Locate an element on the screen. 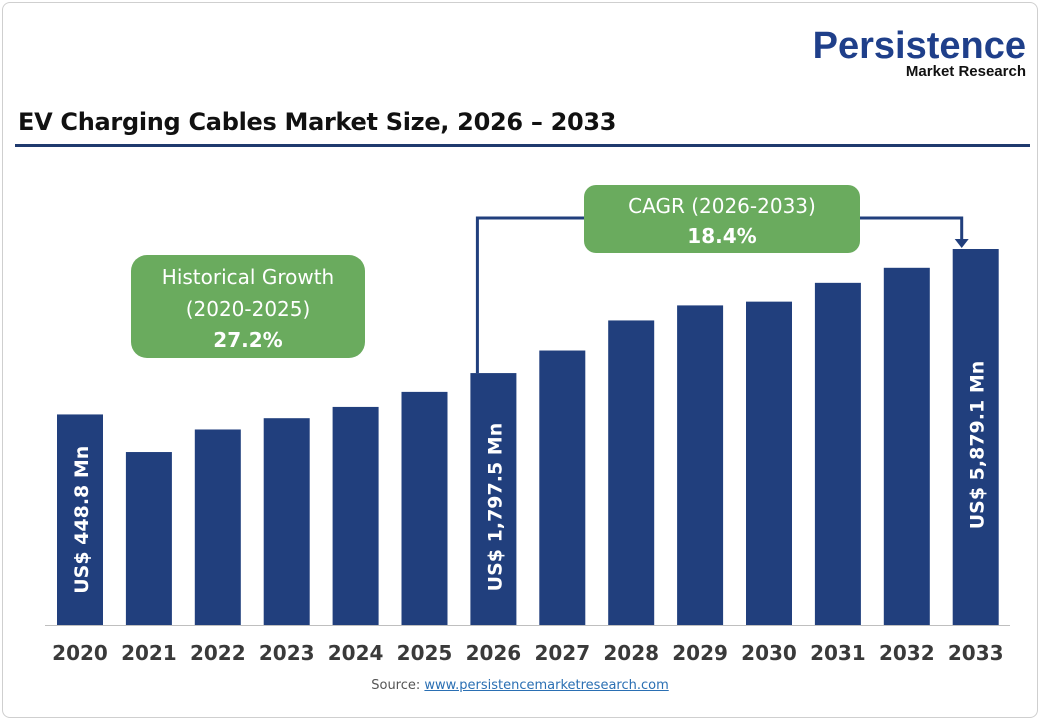 The width and height of the screenshot is (1040, 720). persistence-logo: Persistence Market Research is located at coordinates (919, 52).